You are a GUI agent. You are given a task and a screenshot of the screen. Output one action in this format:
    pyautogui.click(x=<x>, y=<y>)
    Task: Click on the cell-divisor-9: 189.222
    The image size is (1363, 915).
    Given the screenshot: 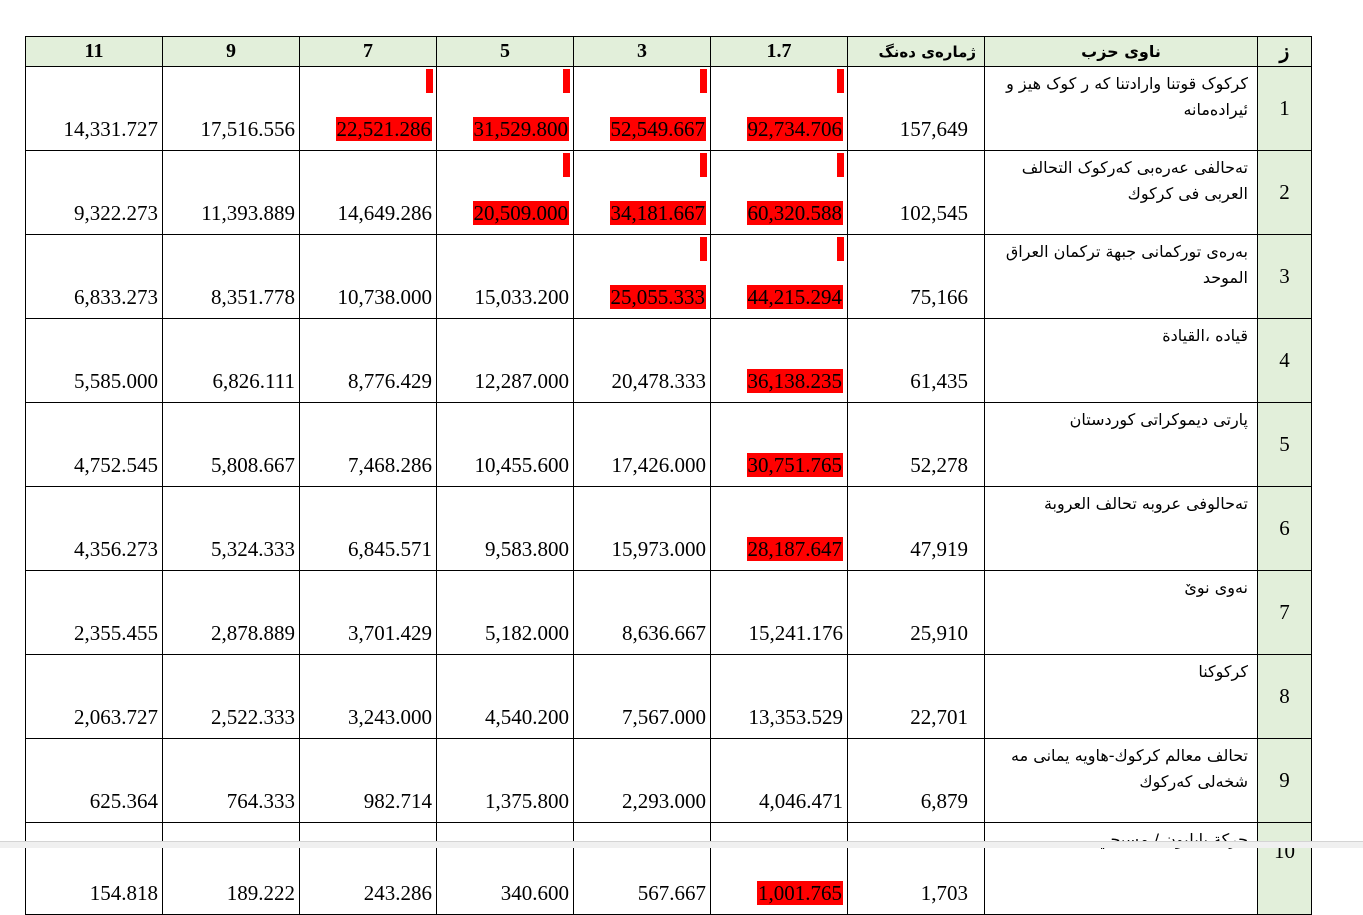 What is the action you would take?
    pyautogui.click(x=231, y=868)
    